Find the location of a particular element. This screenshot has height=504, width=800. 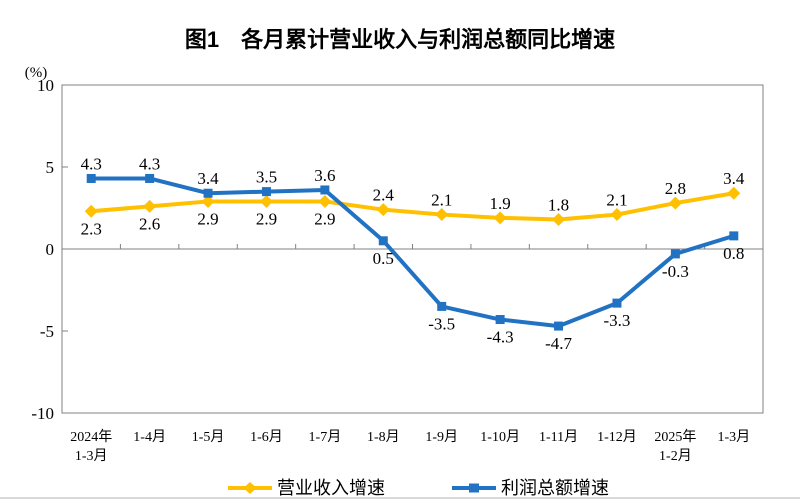

profit-line-marker-icon is located at coordinates (474, 488).